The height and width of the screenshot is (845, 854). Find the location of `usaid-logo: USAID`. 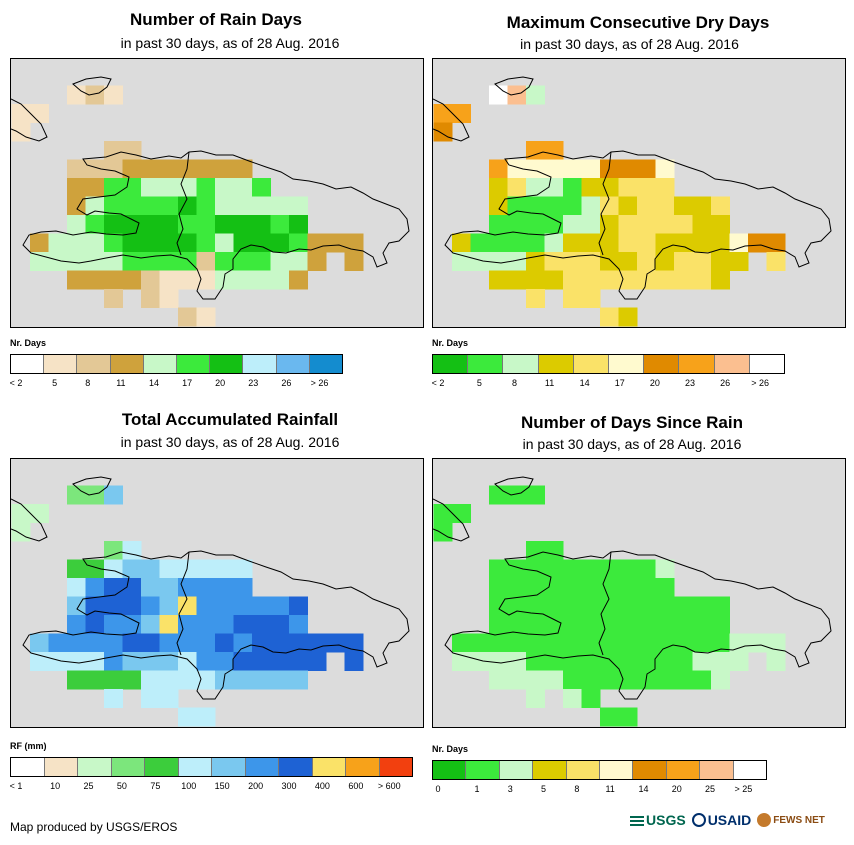

usaid-logo: USAID is located at coordinates (721, 820).